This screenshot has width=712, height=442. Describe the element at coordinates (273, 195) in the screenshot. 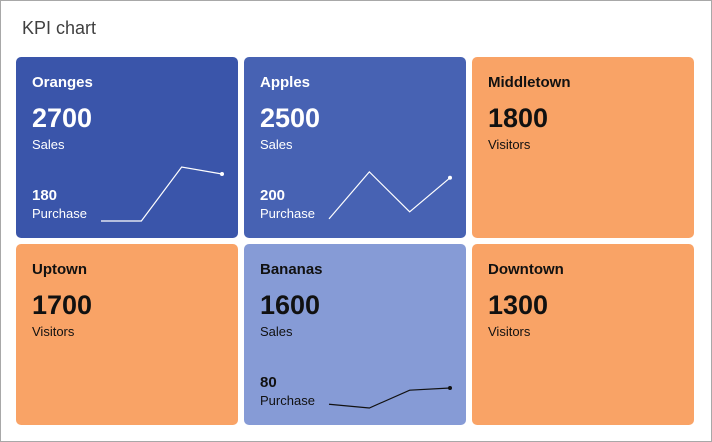

I see `kpi-sub-value: 200` at that location.